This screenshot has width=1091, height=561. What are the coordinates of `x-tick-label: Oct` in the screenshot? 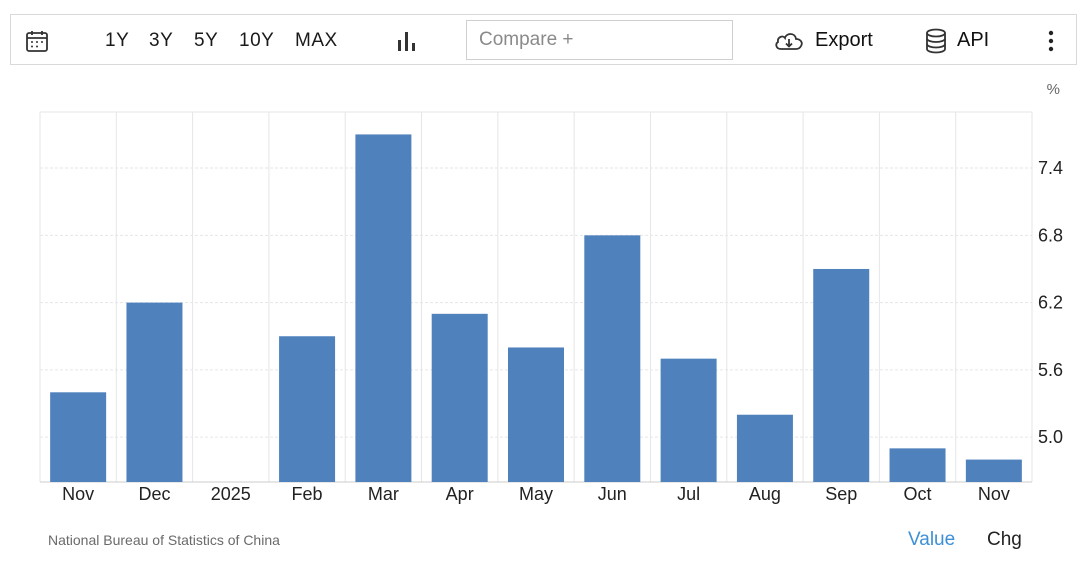 It's located at (918, 494).